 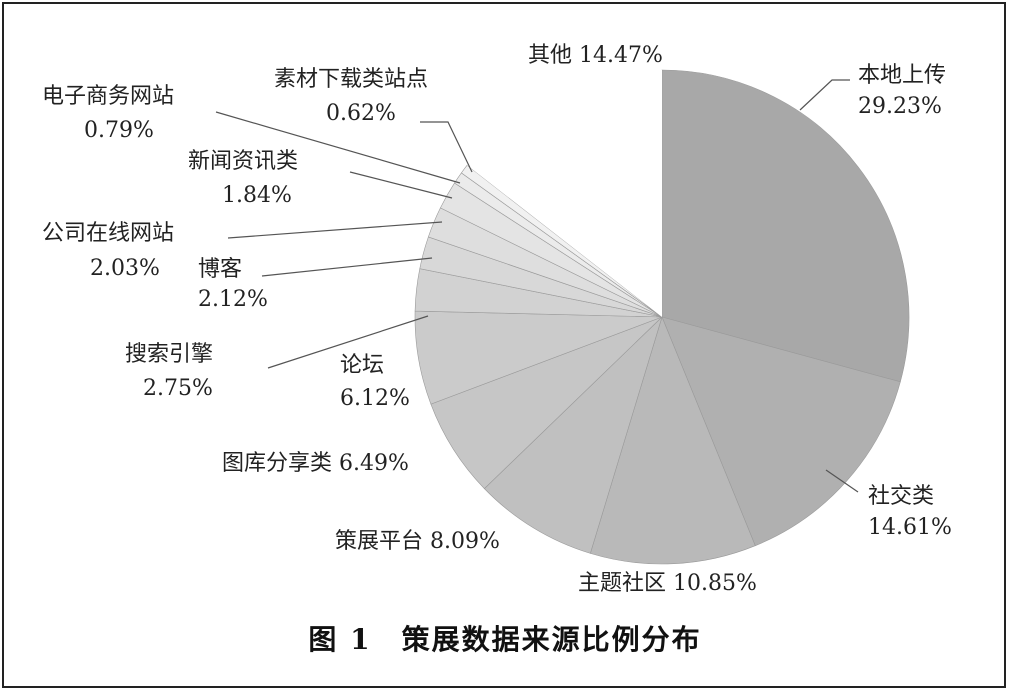 What do you see at coordinates (900, 106) in the screenshot?
I see `slice-value: 29.23%` at bounding box center [900, 106].